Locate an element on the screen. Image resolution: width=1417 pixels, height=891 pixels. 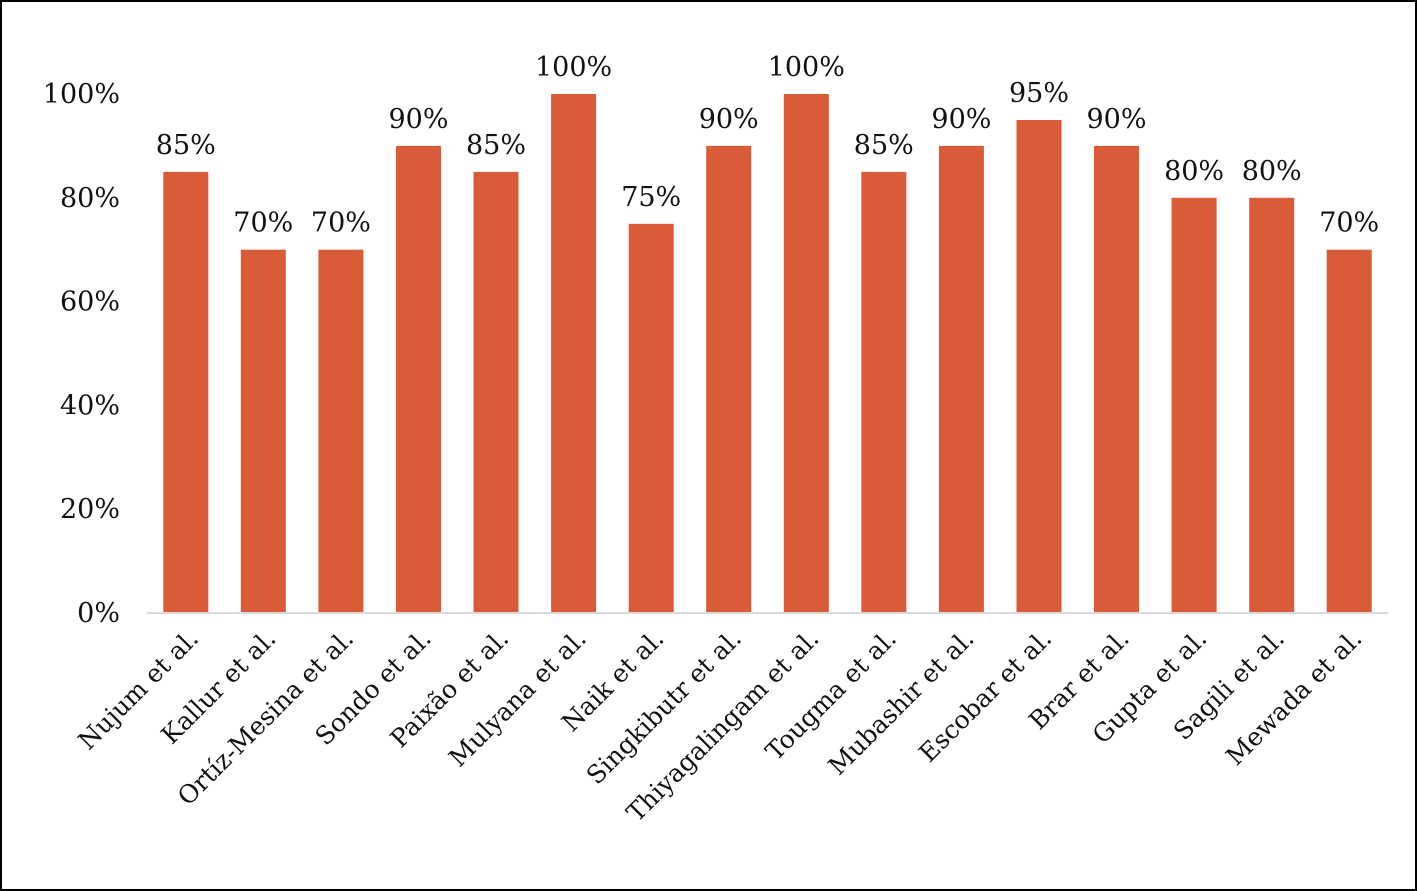
x-category-label: Tougma et al. is located at coordinates (831, 695).